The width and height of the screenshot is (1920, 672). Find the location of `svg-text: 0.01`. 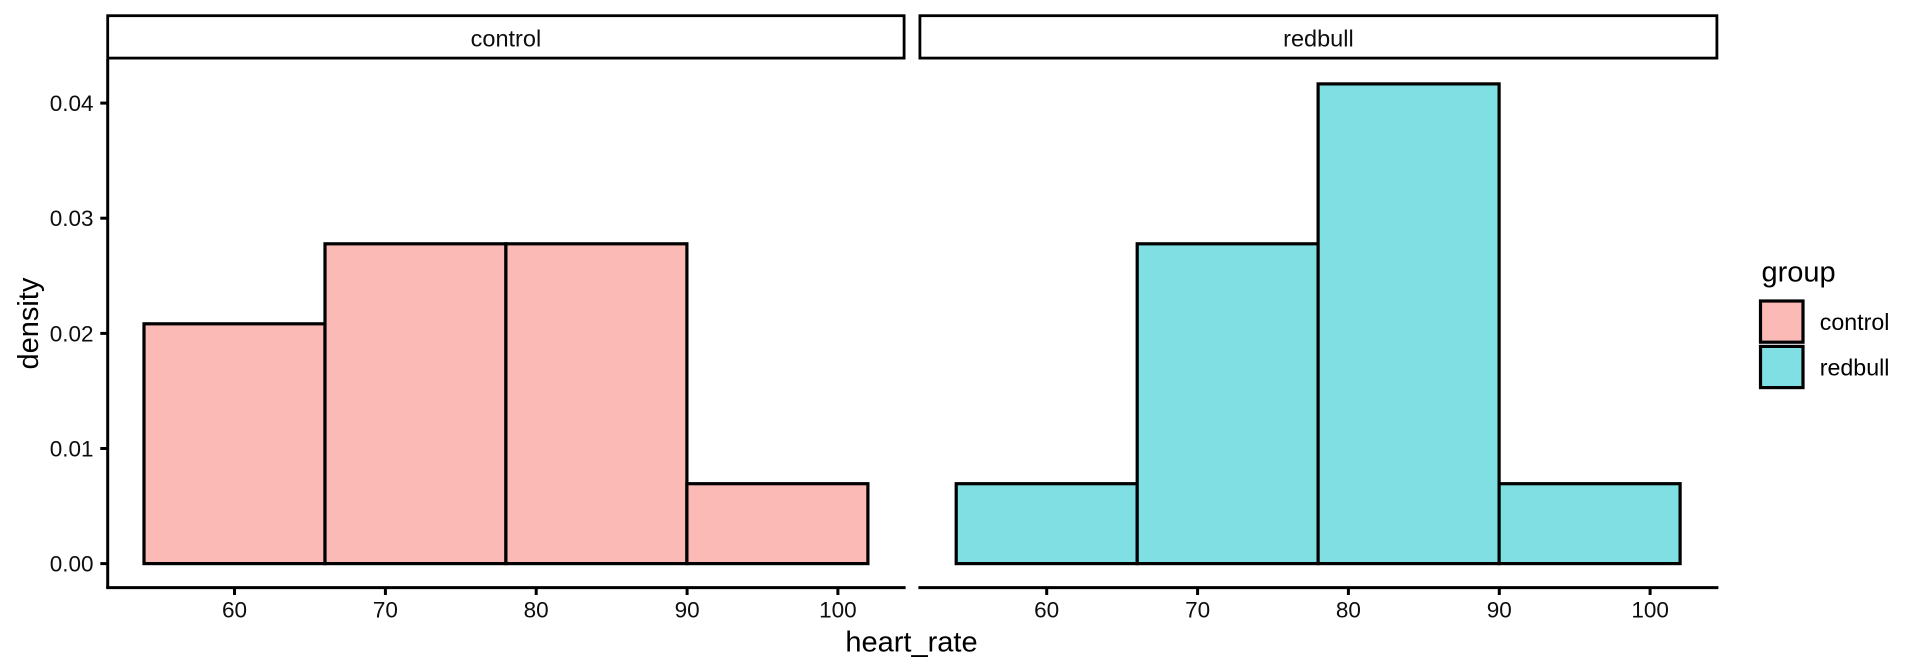

svg-text: 0.01 is located at coordinates (72, 449).